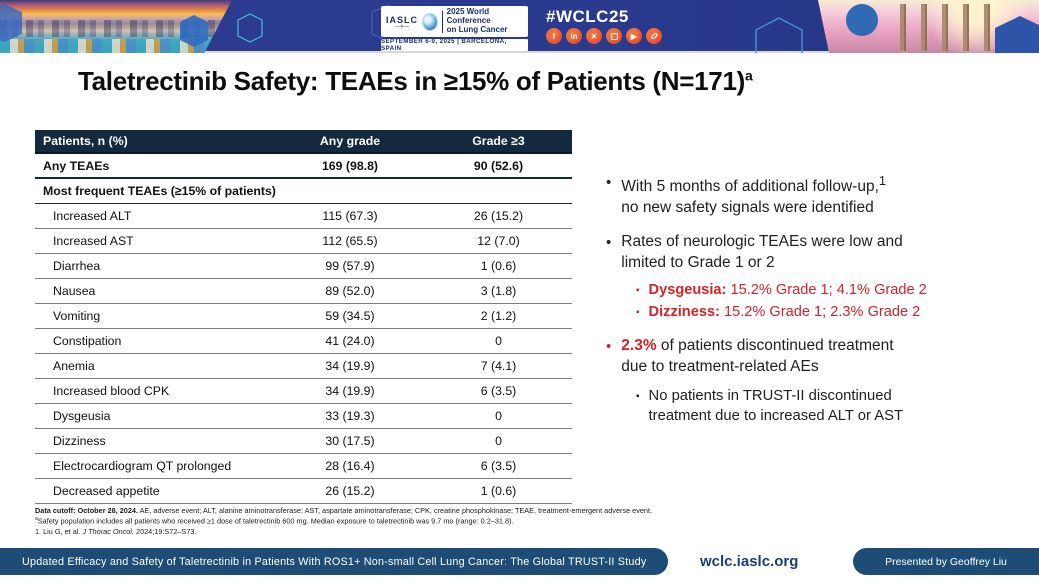  What do you see at coordinates (654, 36) in the screenshot?
I see `paperclip-icon` at bounding box center [654, 36].